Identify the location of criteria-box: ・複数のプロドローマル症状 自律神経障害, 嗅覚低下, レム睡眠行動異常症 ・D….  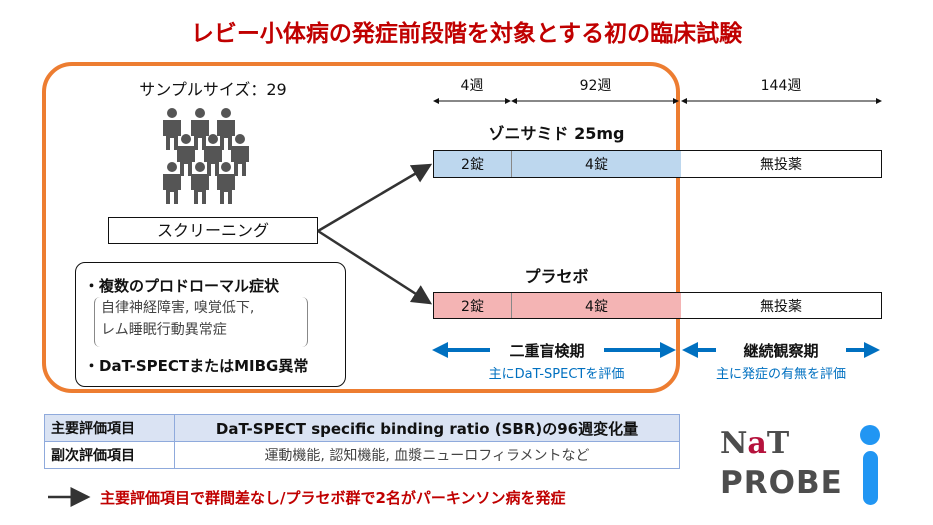
(210, 324).